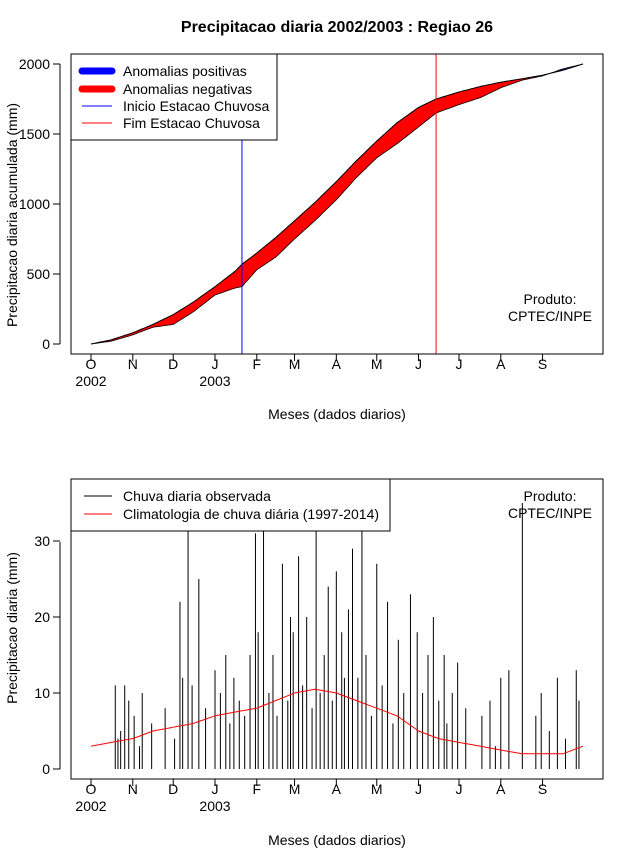  I want to click on y-tick-label: 1000, so click(34, 204).